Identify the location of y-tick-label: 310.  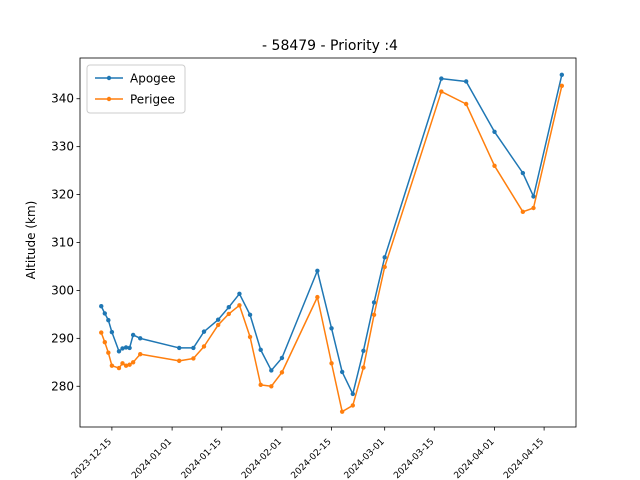
(62, 243).